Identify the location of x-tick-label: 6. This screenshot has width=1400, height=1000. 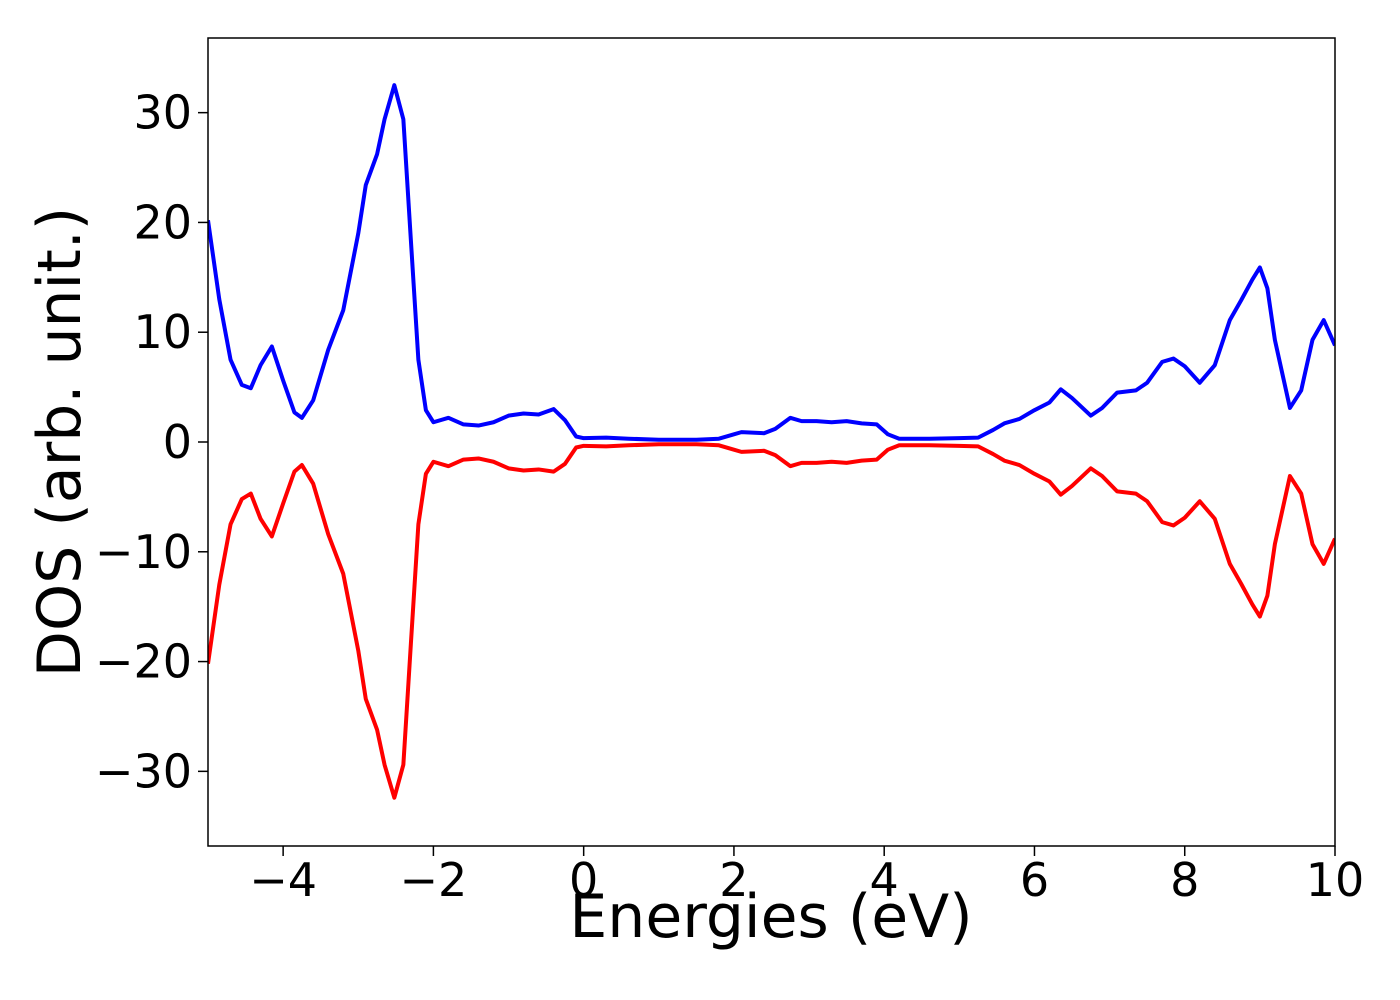
(1034, 880).